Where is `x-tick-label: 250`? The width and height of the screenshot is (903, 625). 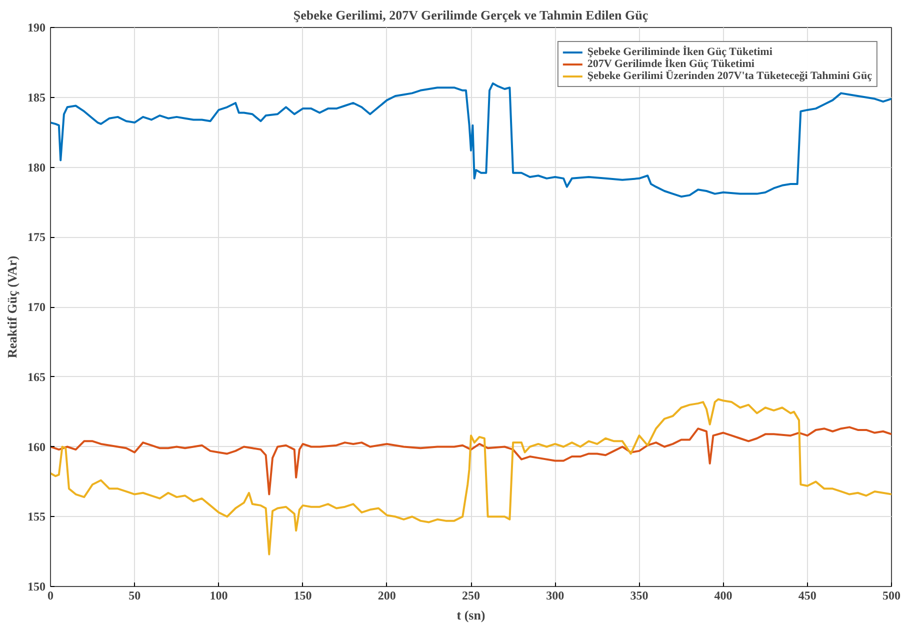
x-tick-label: 250 is located at coordinates (471, 595).